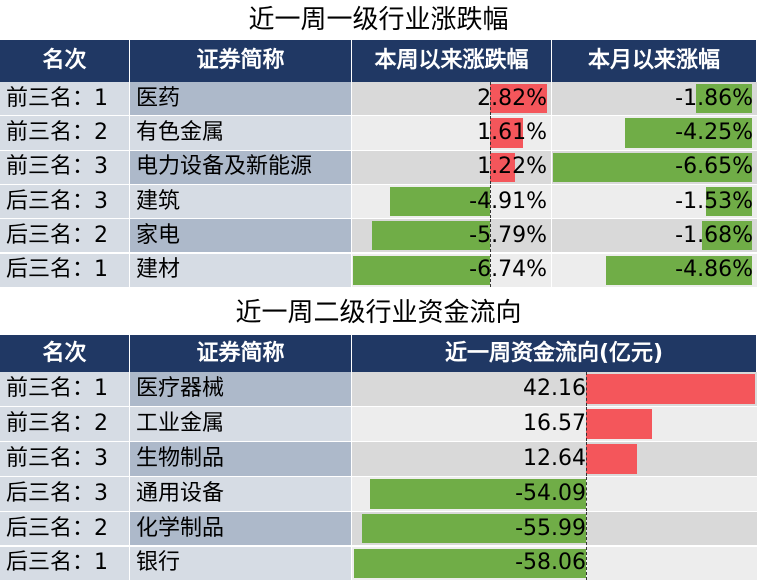  I want to click on value-label: 16.57, so click(554, 423).